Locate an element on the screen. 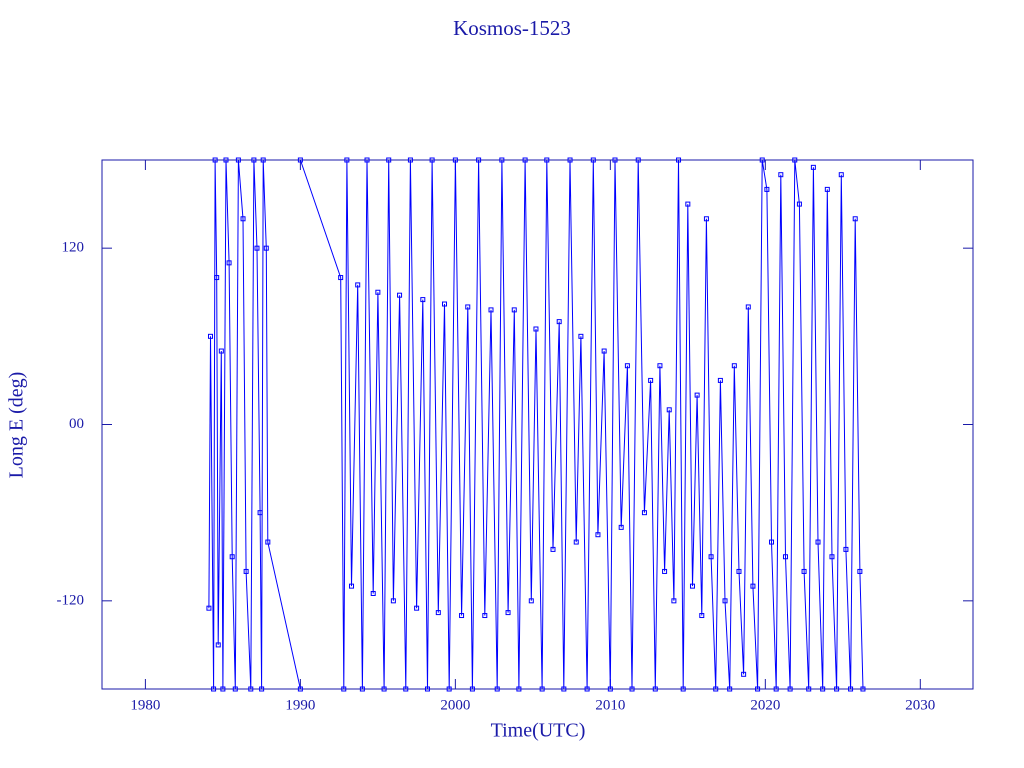 This screenshot has height=768, width=1024. y-tick-label: 120 is located at coordinates (73, 248).